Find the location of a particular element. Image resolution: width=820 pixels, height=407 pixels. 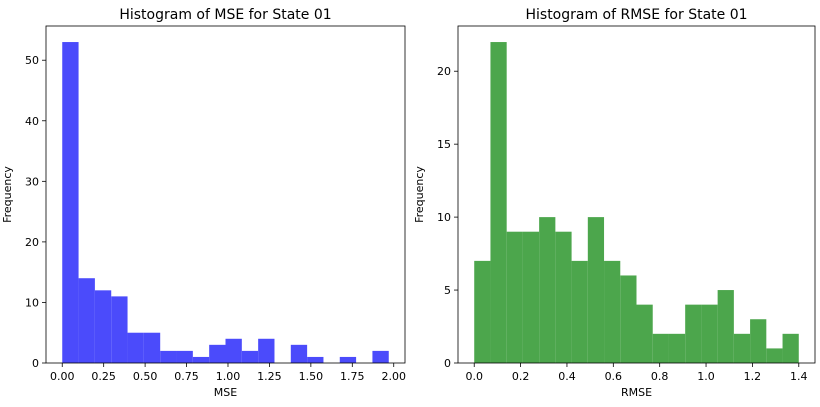

rmse-ytick-label: 5 is located at coordinates (447, 290).